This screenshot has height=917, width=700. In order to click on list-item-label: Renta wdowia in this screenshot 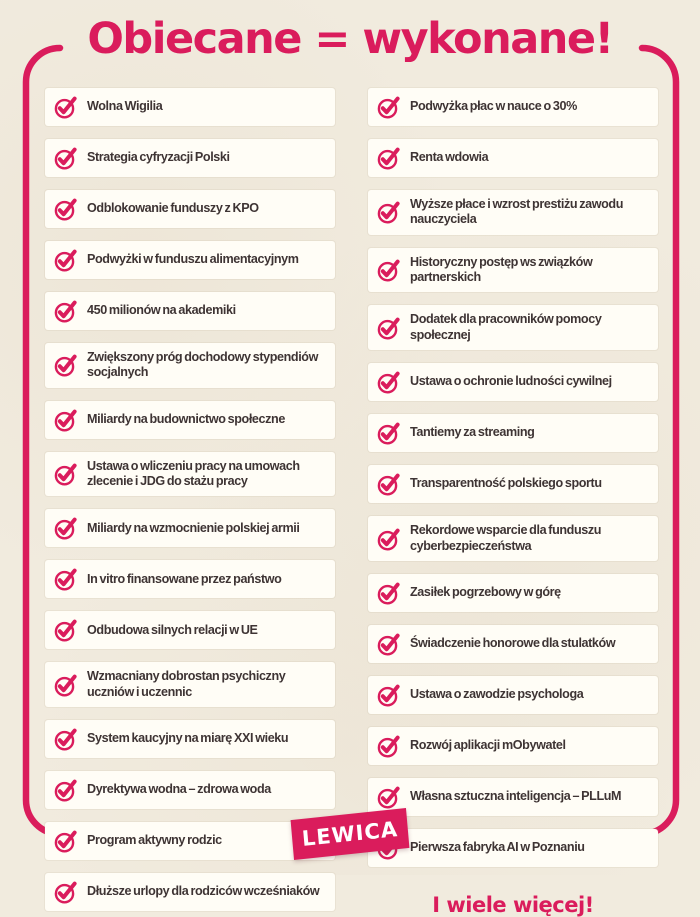, I will do `click(449, 157)`.